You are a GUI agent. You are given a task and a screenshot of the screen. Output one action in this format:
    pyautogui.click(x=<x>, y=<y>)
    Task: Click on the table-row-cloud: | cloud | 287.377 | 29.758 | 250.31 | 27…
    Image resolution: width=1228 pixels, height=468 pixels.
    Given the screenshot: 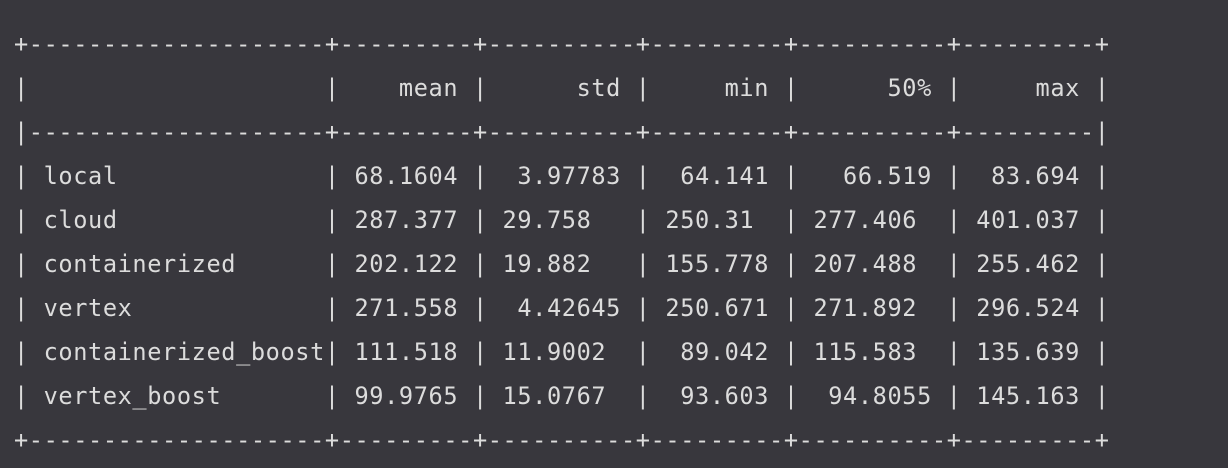 What is the action you would take?
    pyautogui.click(x=562, y=220)
    